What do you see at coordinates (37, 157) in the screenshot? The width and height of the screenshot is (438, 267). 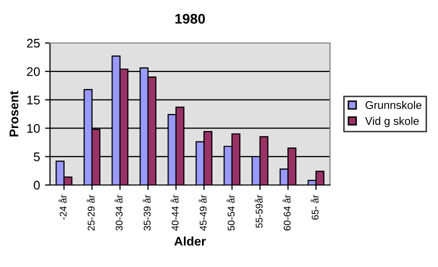 I see `y-tick-label: 5` at bounding box center [37, 157].